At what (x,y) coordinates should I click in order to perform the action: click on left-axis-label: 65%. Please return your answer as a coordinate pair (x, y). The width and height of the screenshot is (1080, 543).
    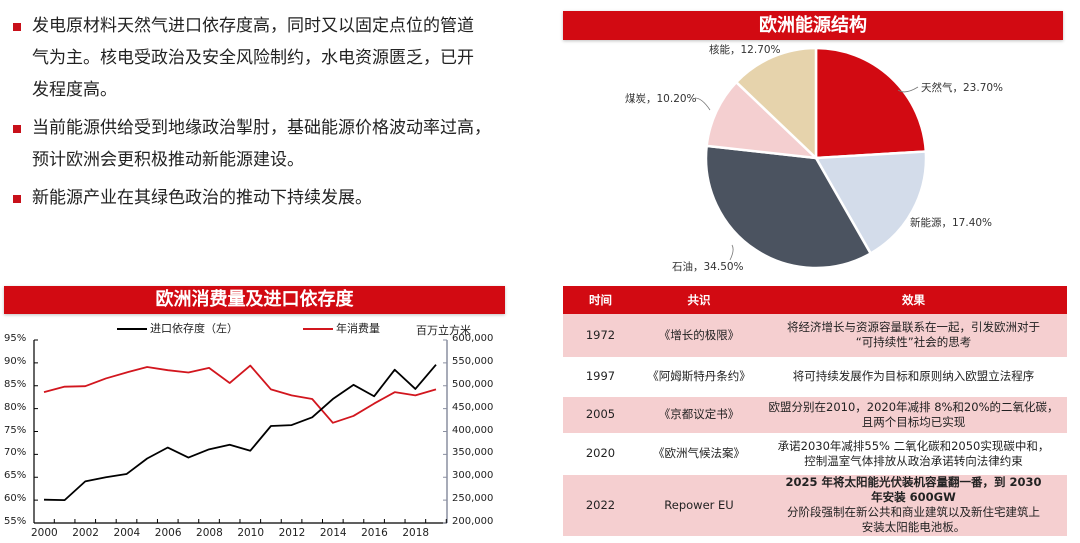
    Looking at the image, I should click on (15, 476).